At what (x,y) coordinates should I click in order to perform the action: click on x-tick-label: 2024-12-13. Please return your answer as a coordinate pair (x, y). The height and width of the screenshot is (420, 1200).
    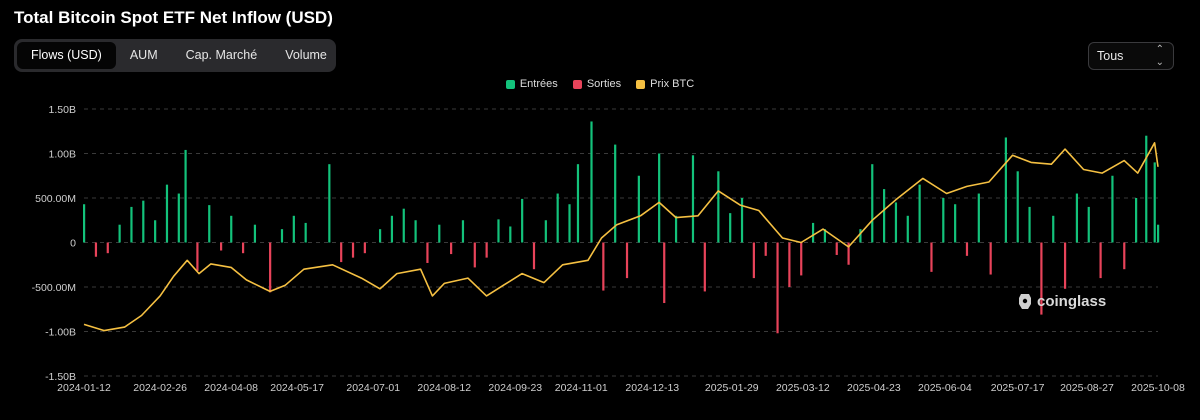
    Looking at the image, I should click on (652, 388).